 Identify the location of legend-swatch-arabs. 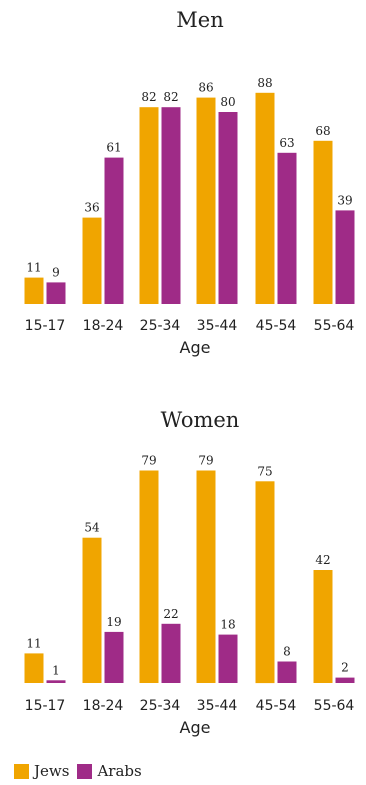
(85, 771).